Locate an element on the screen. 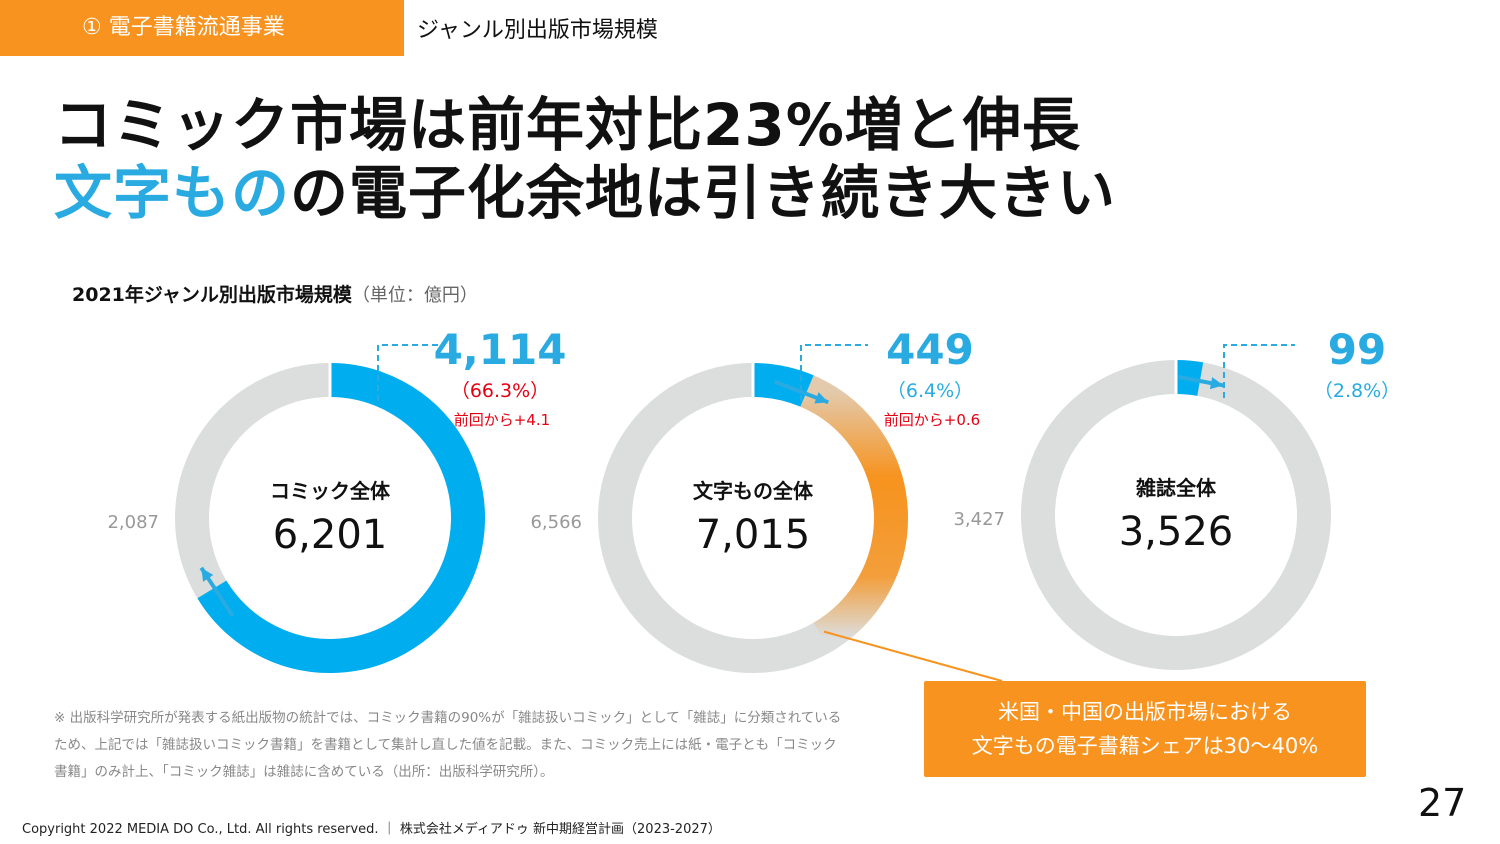 The height and width of the screenshot is (844, 1500). headline-line2: 文字ものの電子化余地は引き続き大きい is located at coordinates (585, 188).